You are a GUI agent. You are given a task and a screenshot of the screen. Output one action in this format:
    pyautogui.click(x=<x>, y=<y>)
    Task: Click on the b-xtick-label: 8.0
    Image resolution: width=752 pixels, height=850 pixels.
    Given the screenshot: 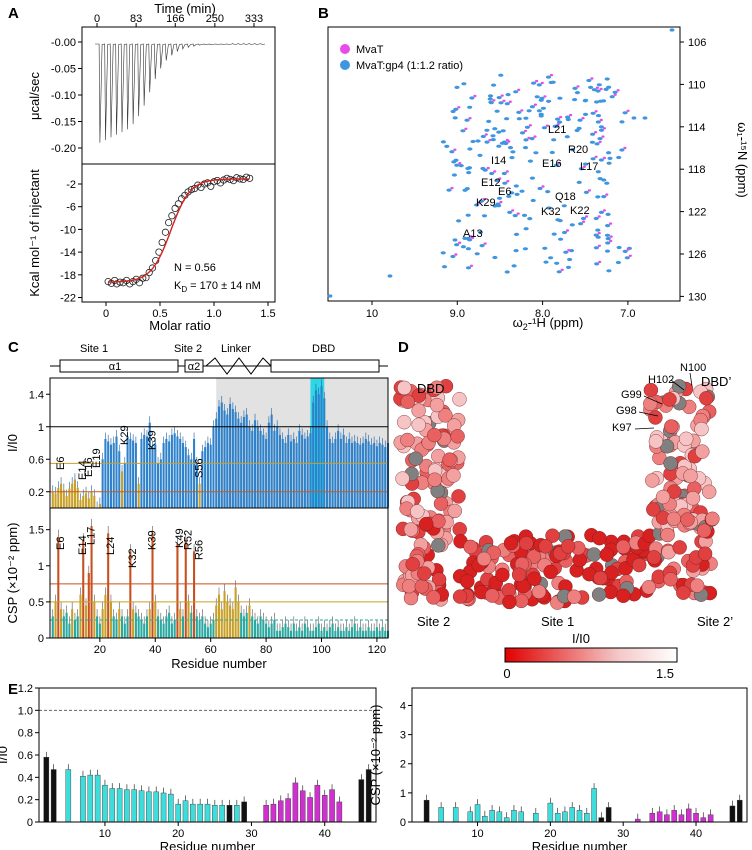 What is the action you would take?
    pyautogui.click(x=542, y=314)
    